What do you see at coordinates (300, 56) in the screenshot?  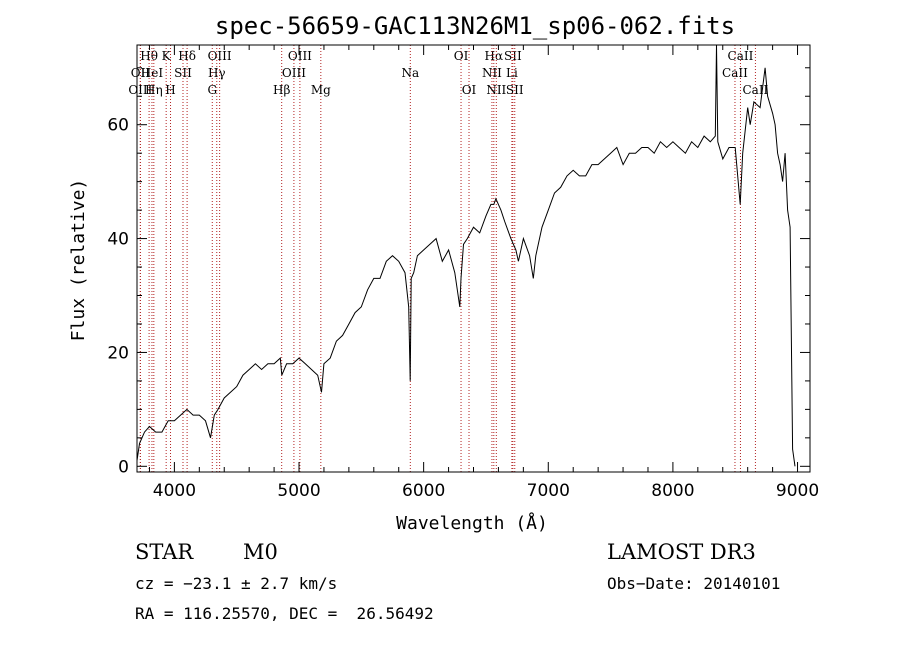 I see `line-label-13: OIII` at bounding box center [300, 56].